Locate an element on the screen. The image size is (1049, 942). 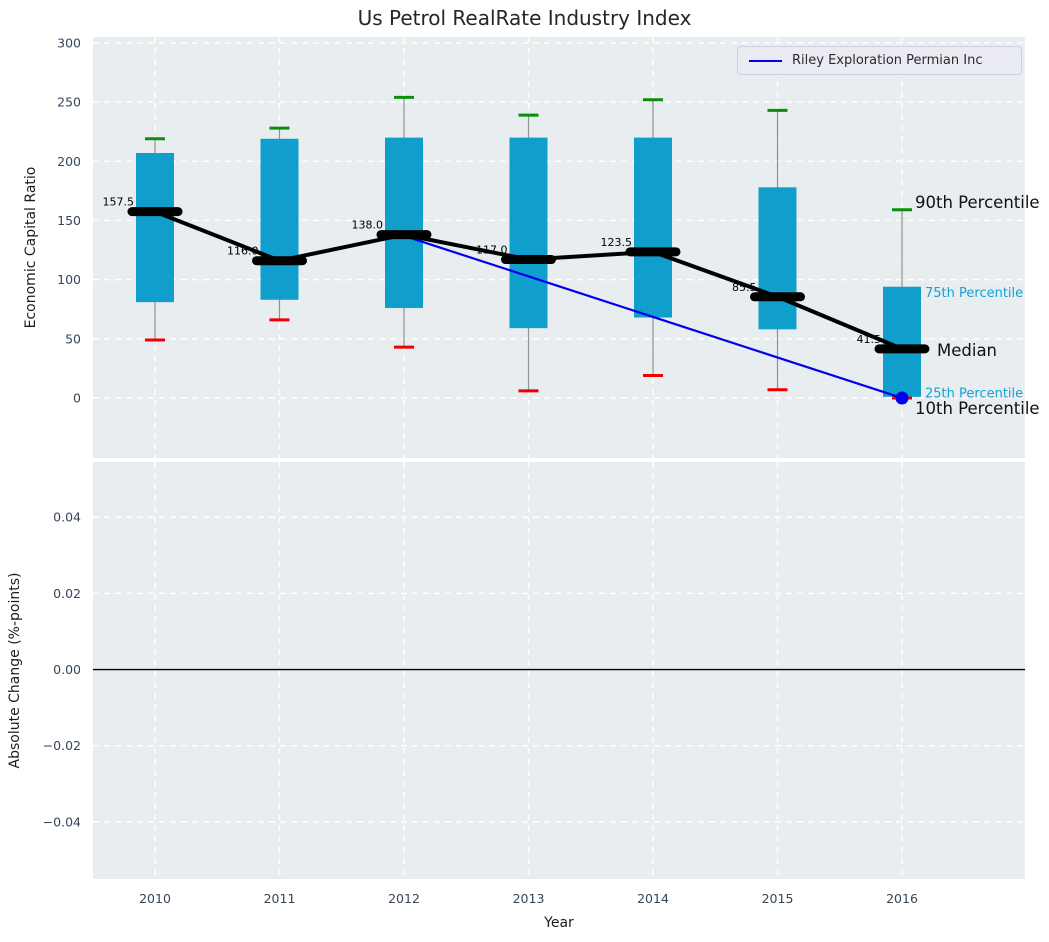
legend-label: Riley Exploration Permian Inc is located at coordinates (887, 60).